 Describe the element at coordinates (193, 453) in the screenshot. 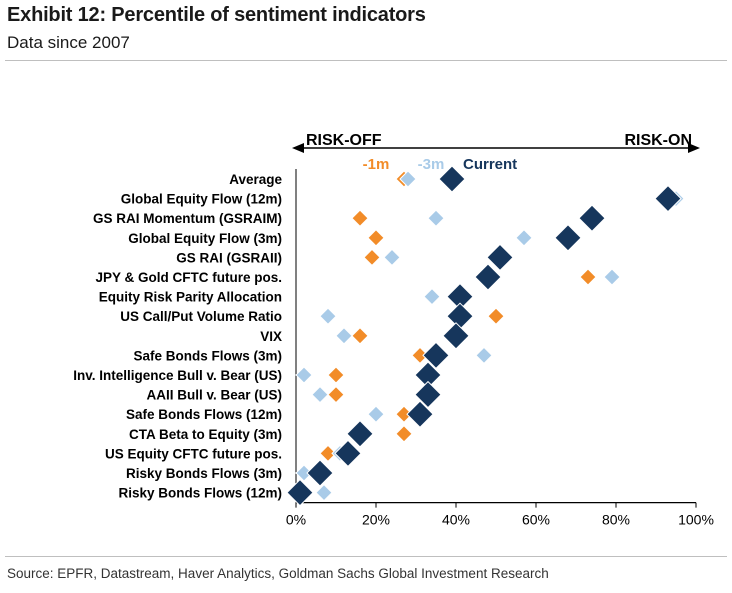

I see `category-label: US Equity CFTC future pos.` at that location.